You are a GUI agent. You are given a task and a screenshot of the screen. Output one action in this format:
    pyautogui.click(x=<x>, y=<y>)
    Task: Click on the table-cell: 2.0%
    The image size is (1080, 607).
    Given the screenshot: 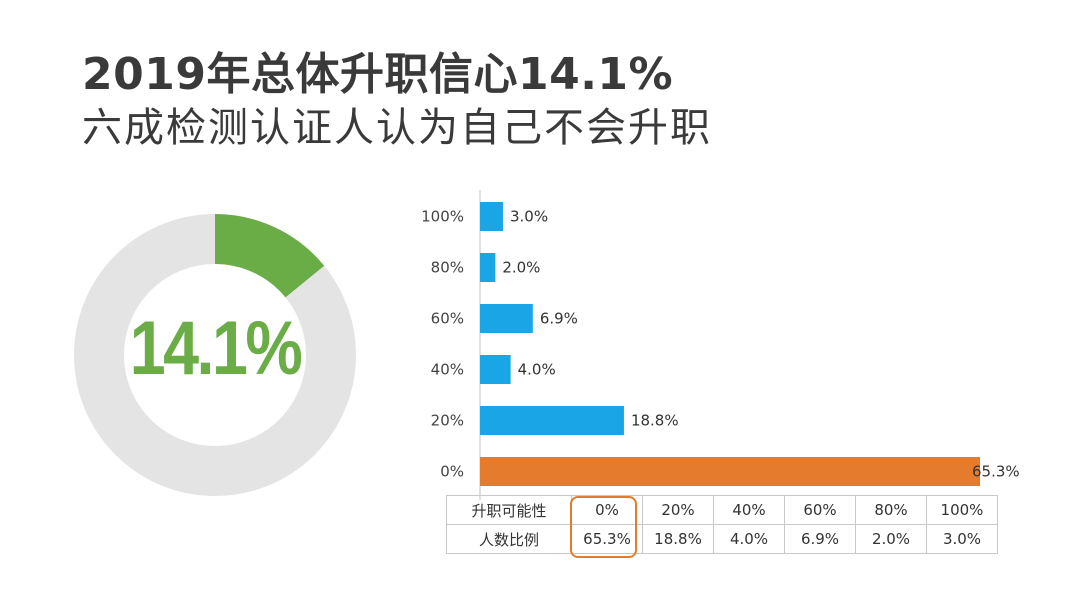 What is the action you would take?
    pyautogui.click(x=891, y=539)
    